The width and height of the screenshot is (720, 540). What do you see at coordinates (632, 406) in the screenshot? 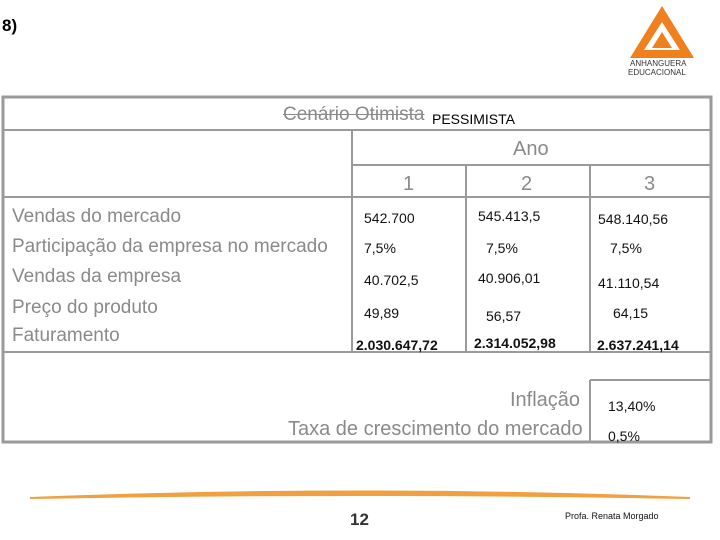
I see `inflation-value: 13,40%` at bounding box center [632, 406].